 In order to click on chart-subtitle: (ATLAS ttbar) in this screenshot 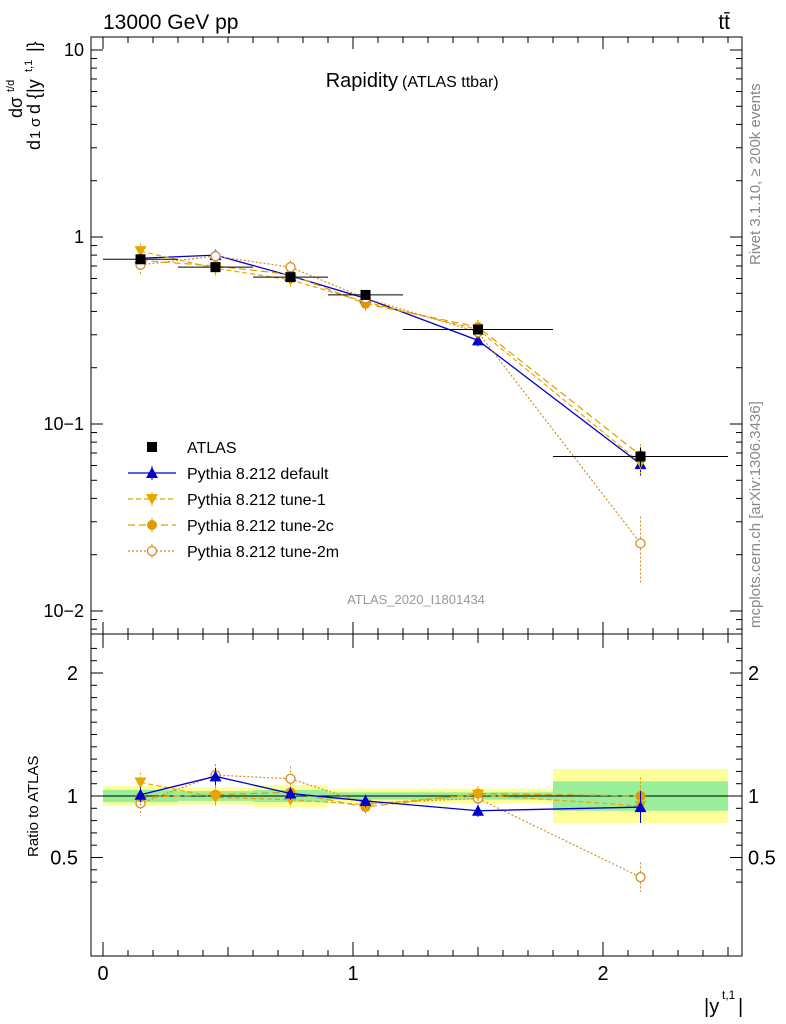, I will do `click(450, 82)`.